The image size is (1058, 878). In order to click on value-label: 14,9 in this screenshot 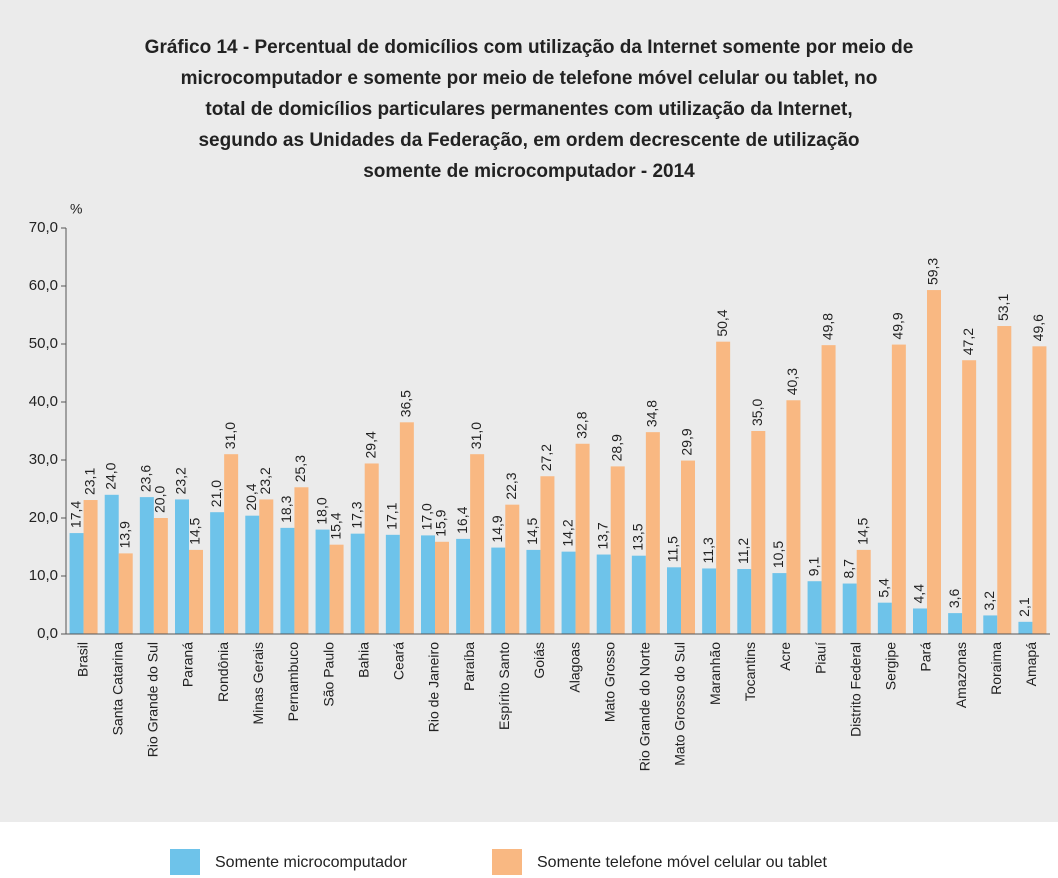, I will do `click(497, 528)`.